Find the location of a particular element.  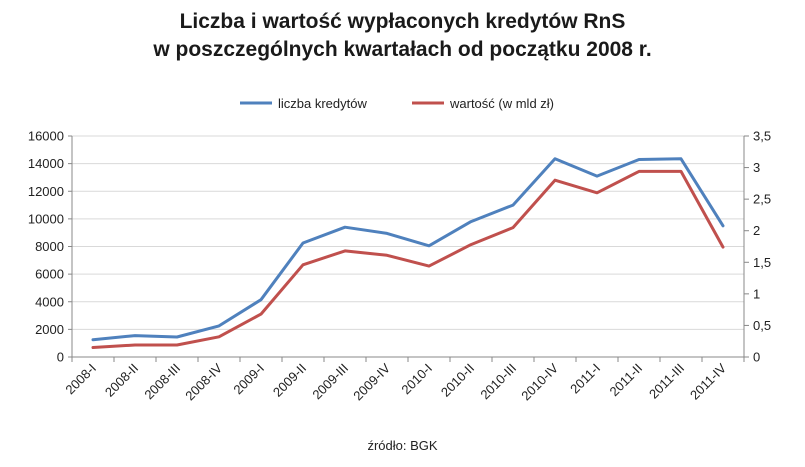

y-left-tick-label: 2000 is located at coordinates (49, 329).